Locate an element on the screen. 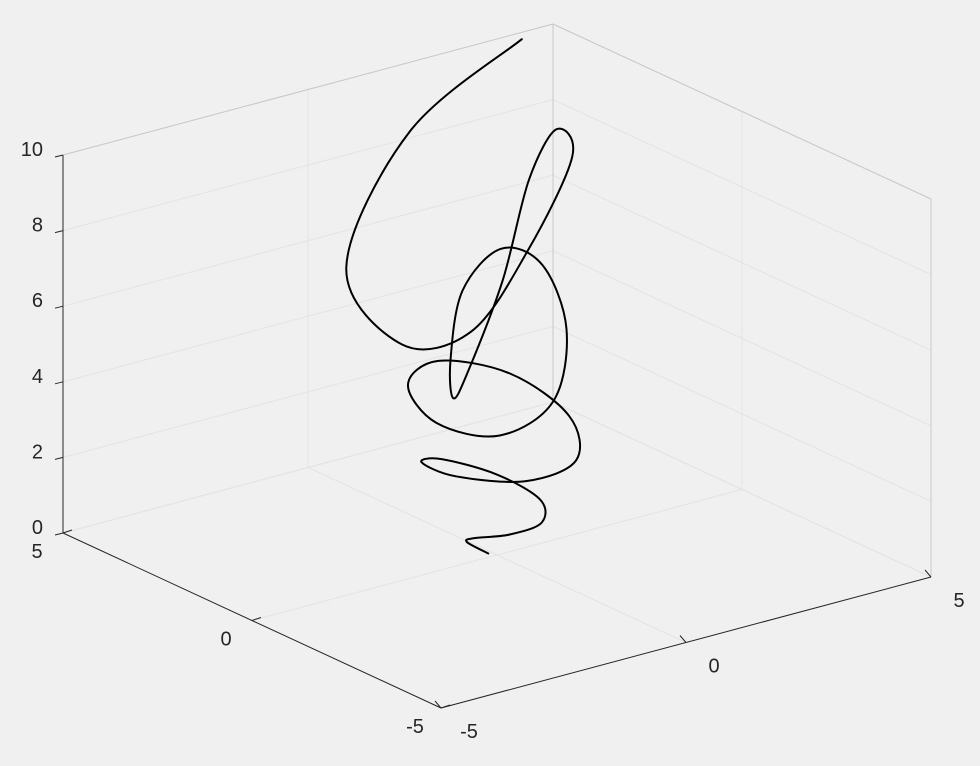 The image size is (980, 766). y-tick-label: 0 is located at coordinates (225, 640).